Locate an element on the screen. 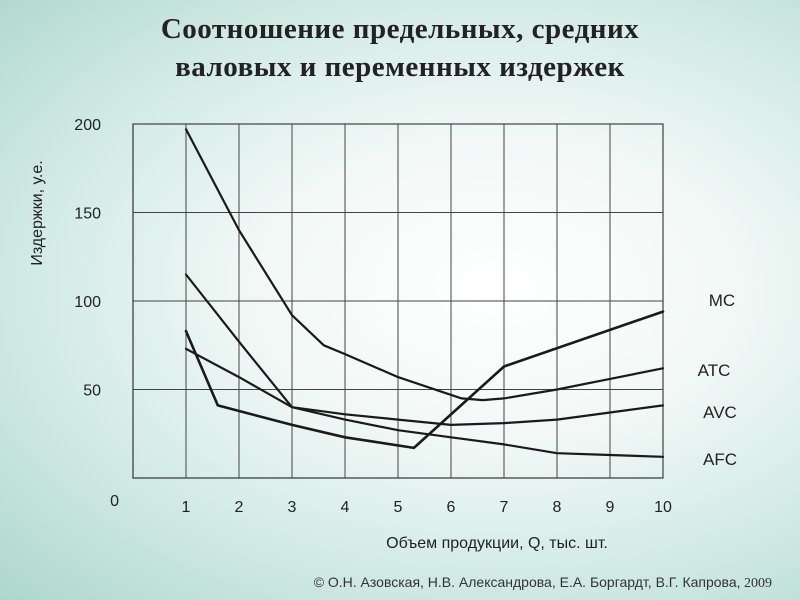 This screenshot has width=800, height=600. x-tick-label-2: 2 is located at coordinates (239, 507).